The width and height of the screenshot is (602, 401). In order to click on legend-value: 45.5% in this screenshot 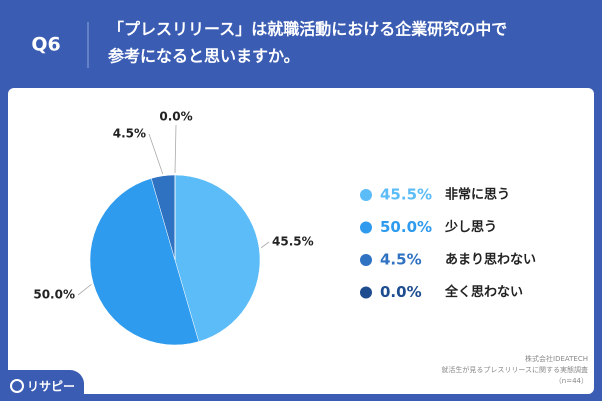, I will do `click(406, 195)`.